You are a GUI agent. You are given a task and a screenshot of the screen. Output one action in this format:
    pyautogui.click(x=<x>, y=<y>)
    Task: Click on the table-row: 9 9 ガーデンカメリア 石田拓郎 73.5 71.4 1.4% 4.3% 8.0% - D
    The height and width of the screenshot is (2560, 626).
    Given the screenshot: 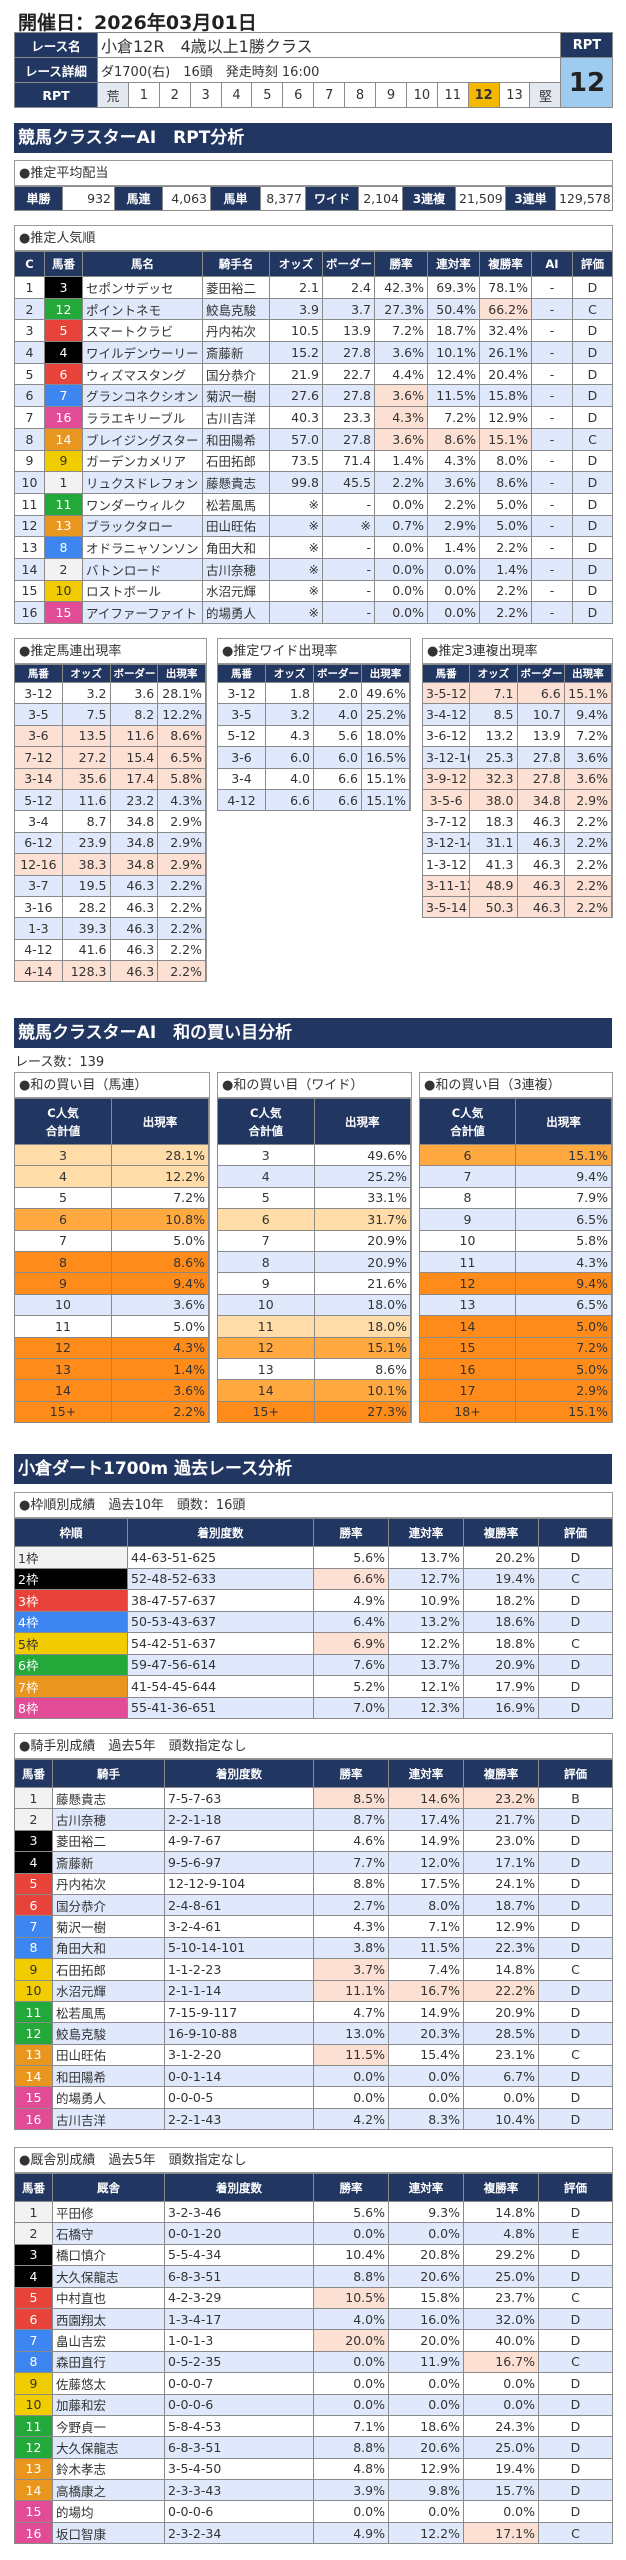 What is the action you would take?
    pyautogui.click(x=313, y=461)
    